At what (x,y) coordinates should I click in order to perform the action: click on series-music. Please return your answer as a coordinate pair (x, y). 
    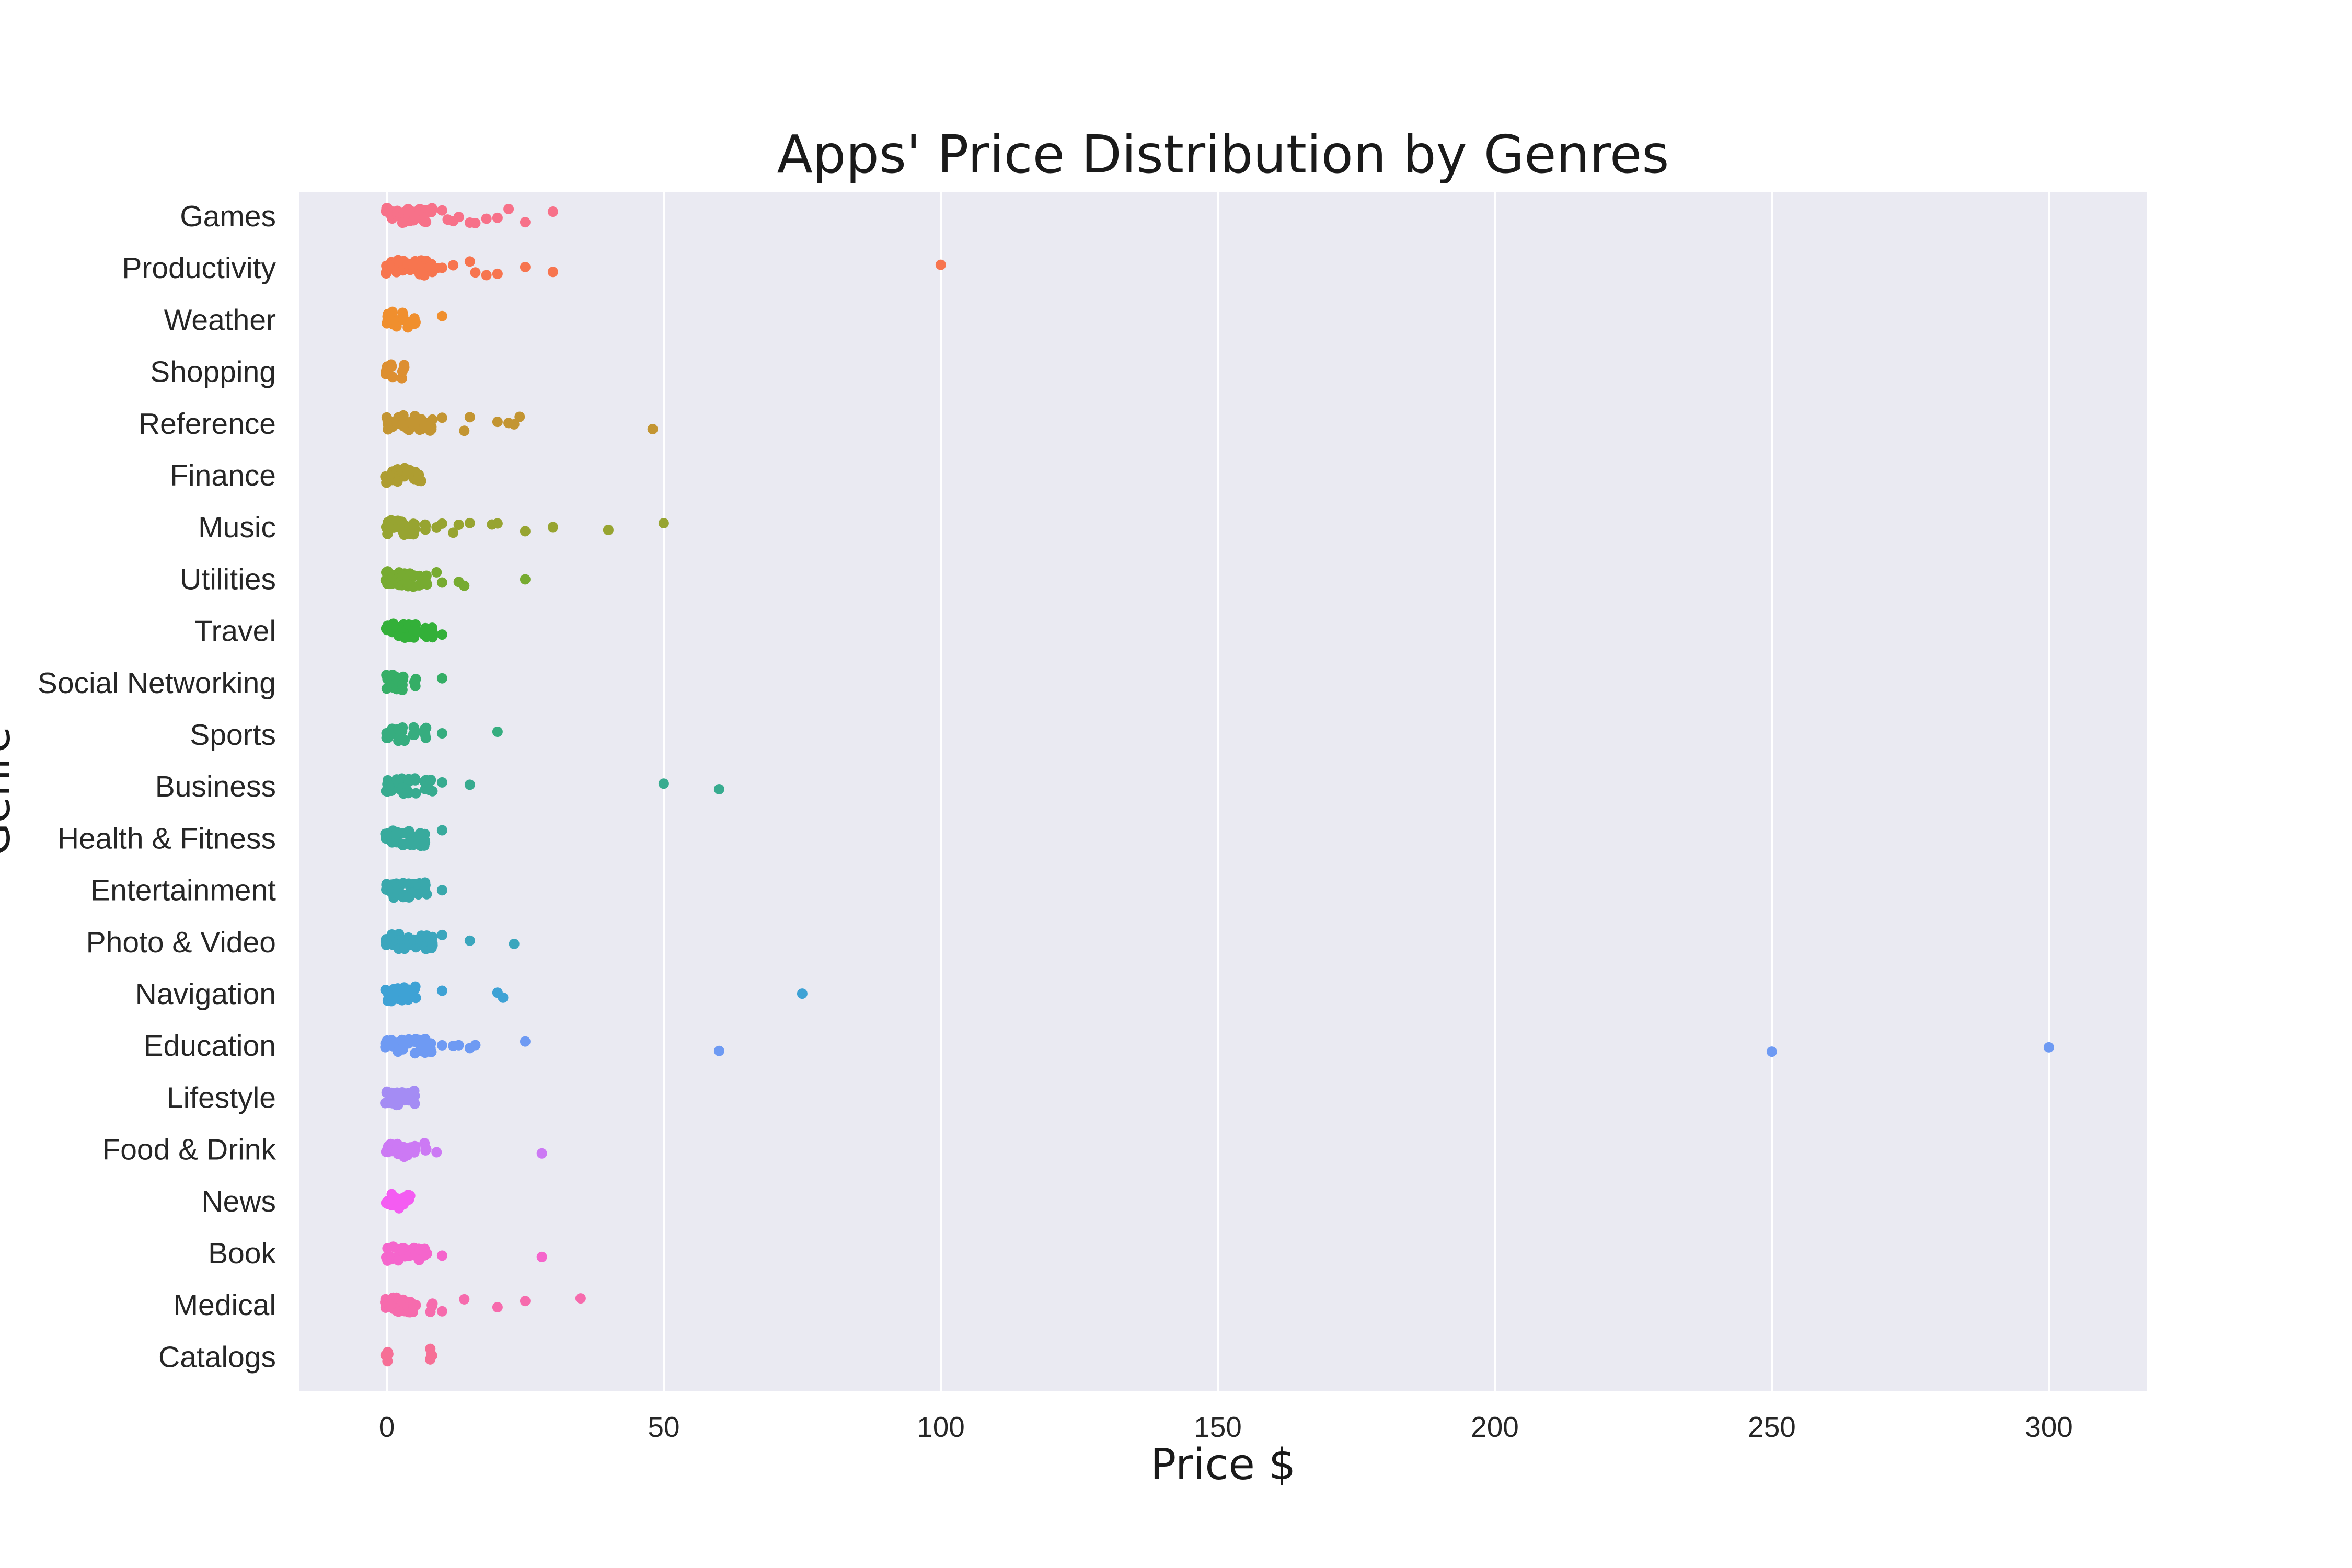
    Looking at the image, I should click on (525, 527).